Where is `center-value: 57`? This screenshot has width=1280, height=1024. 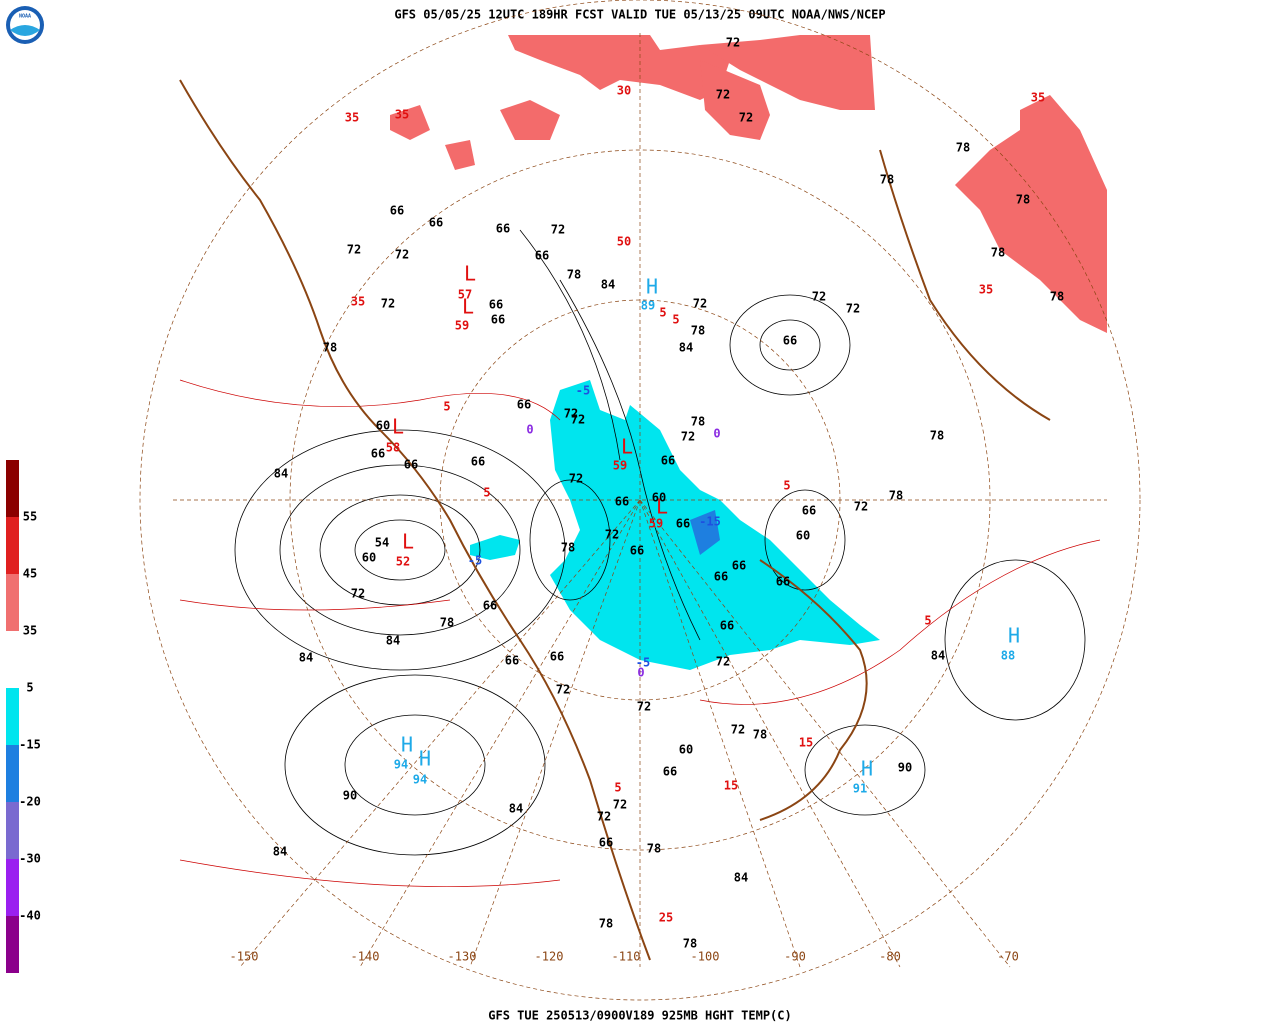
center-value: 57 is located at coordinates (465, 295).